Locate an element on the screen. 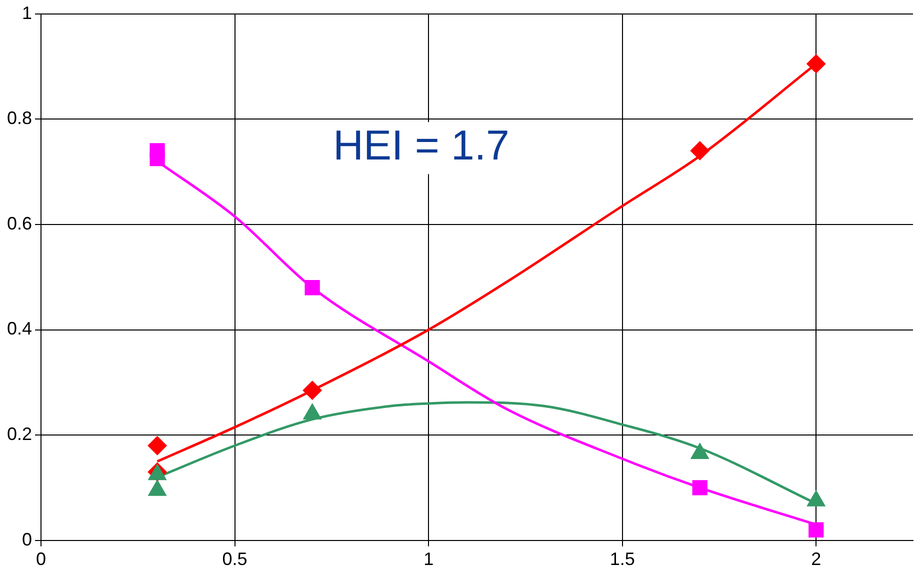 This screenshot has width=924, height=578. x-tick-label: 1 is located at coordinates (429, 559).